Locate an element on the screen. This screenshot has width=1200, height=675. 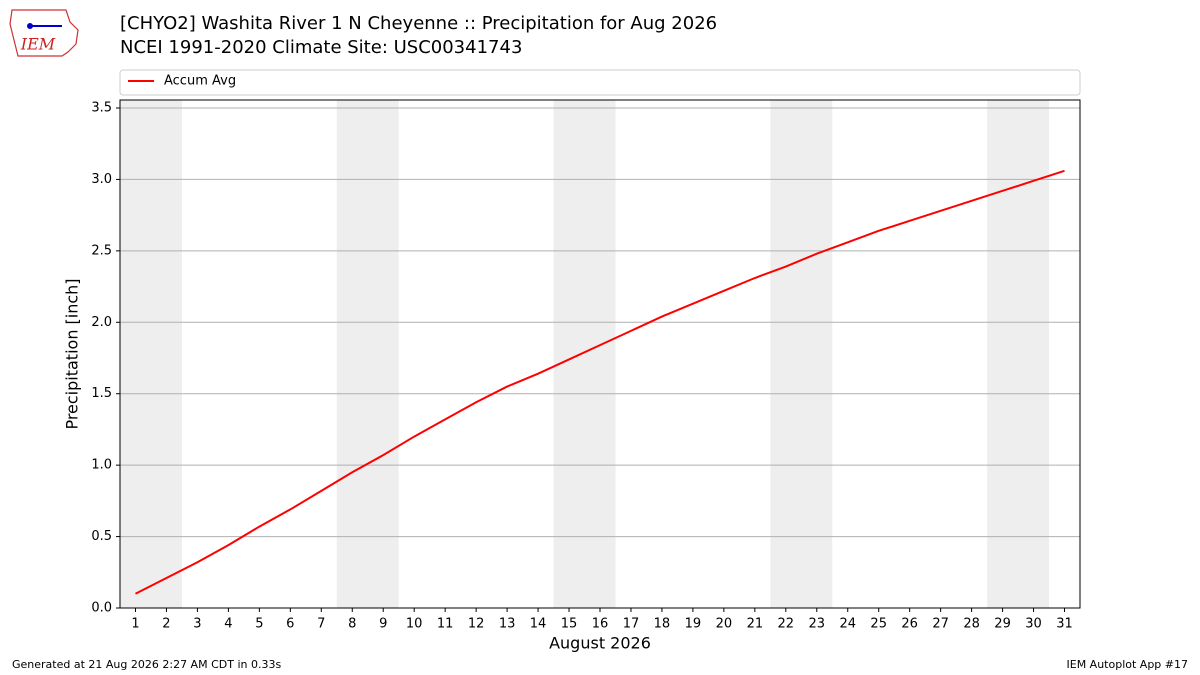
x-tick-label: 3 is located at coordinates (197, 624).